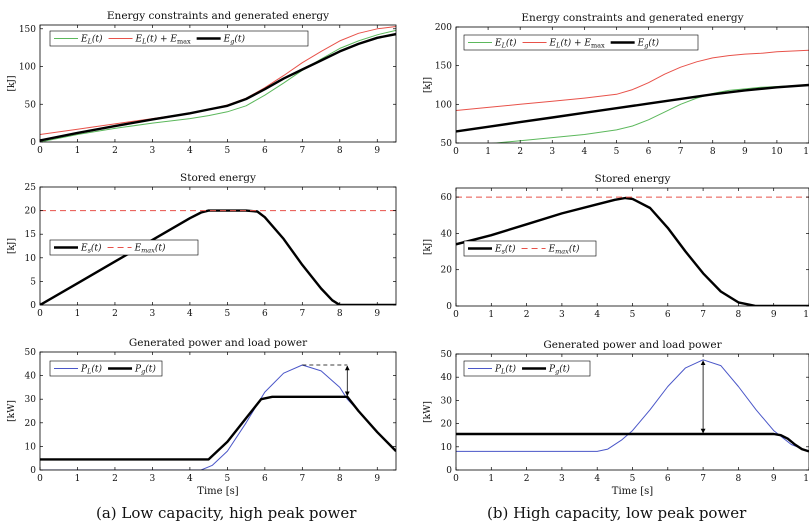 This screenshot has width=809, height=530. I want to click on y-tick-label: 5, so click(33, 282).